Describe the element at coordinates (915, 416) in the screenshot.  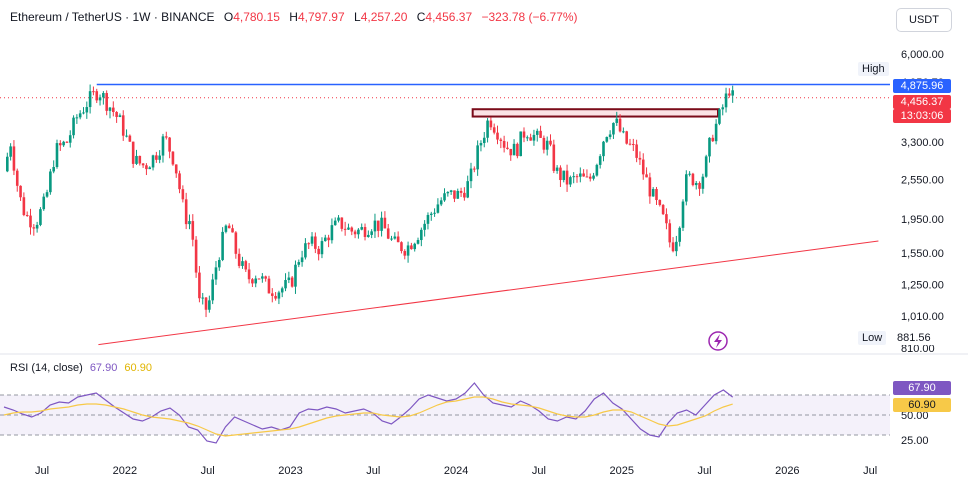
I see `rsi-axis-label: 50.00` at that location.